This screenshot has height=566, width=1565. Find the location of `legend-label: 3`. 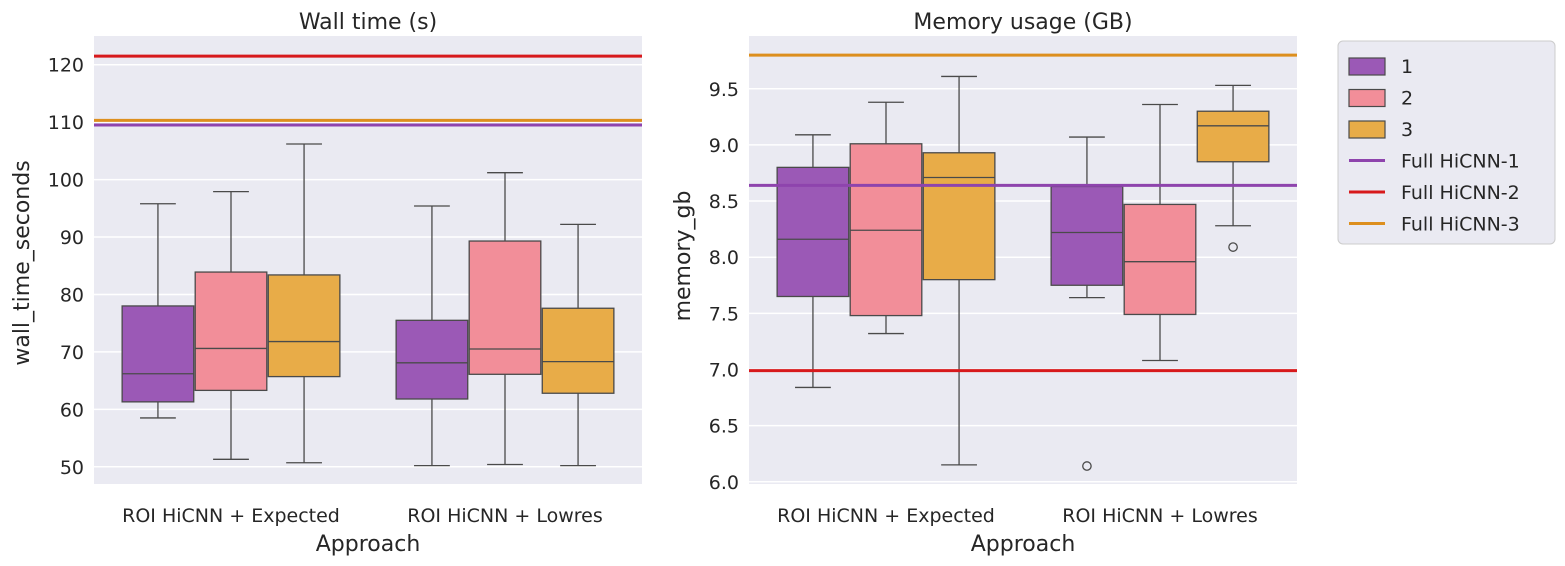

legend-label: 3 is located at coordinates (1407, 130).